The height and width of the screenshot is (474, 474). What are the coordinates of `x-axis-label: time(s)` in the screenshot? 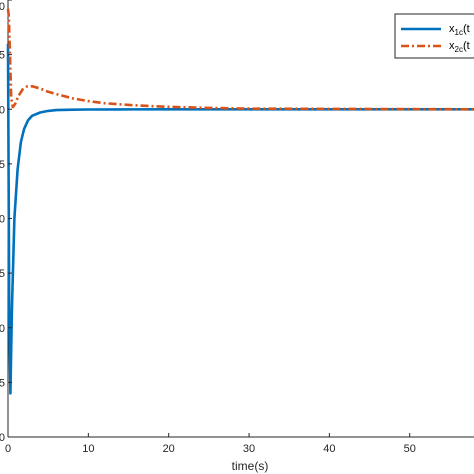 It's located at (250, 466).